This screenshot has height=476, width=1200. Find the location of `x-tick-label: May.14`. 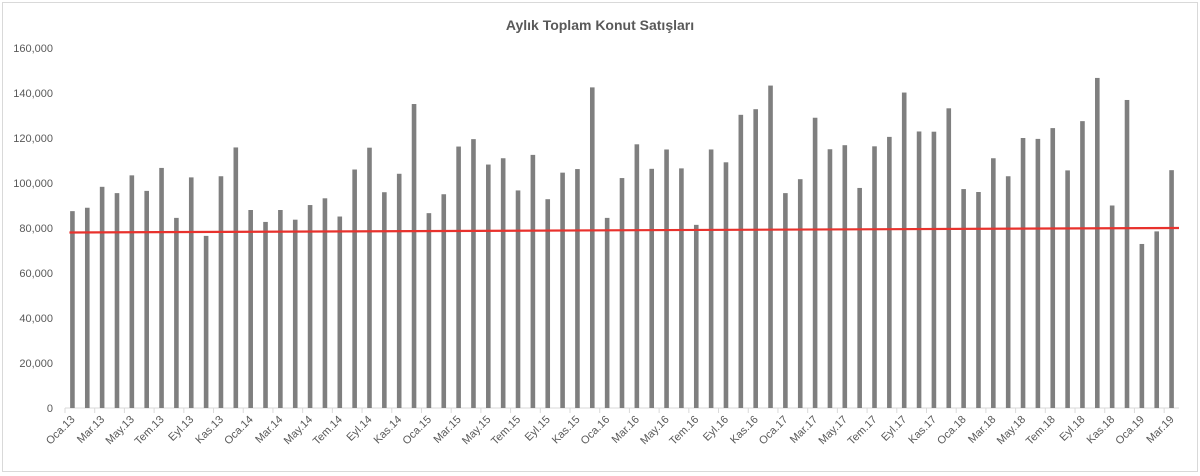

x-tick-label: May.14 is located at coordinates (298, 430).